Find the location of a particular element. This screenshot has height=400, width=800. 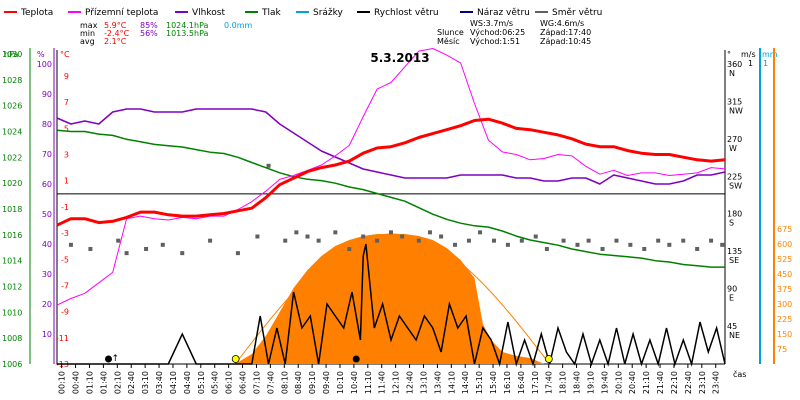

hpa-tick-label: 1030 is located at coordinates (12, 54).